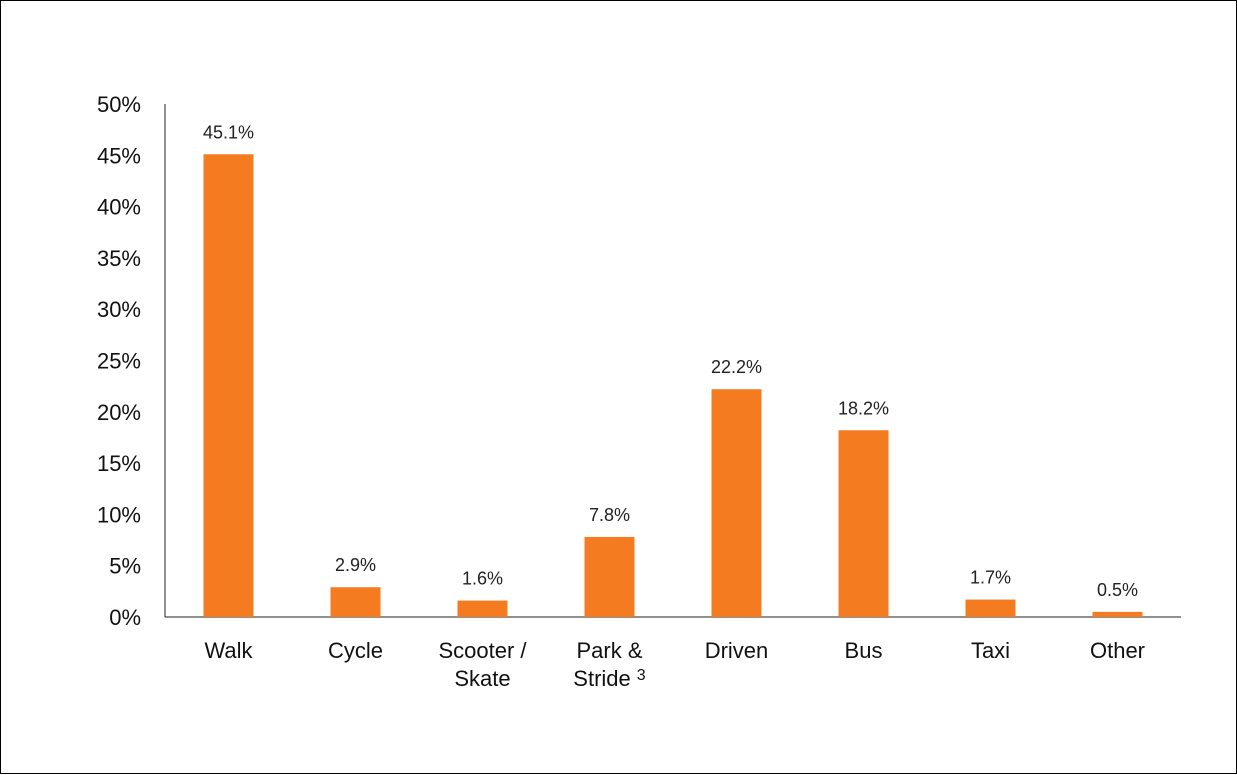 The height and width of the screenshot is (775, 1237). What do you see at coordinates (482, 579) in the screenshot?
I see `data-label: 1.6%` at bounding box center [482, 579].